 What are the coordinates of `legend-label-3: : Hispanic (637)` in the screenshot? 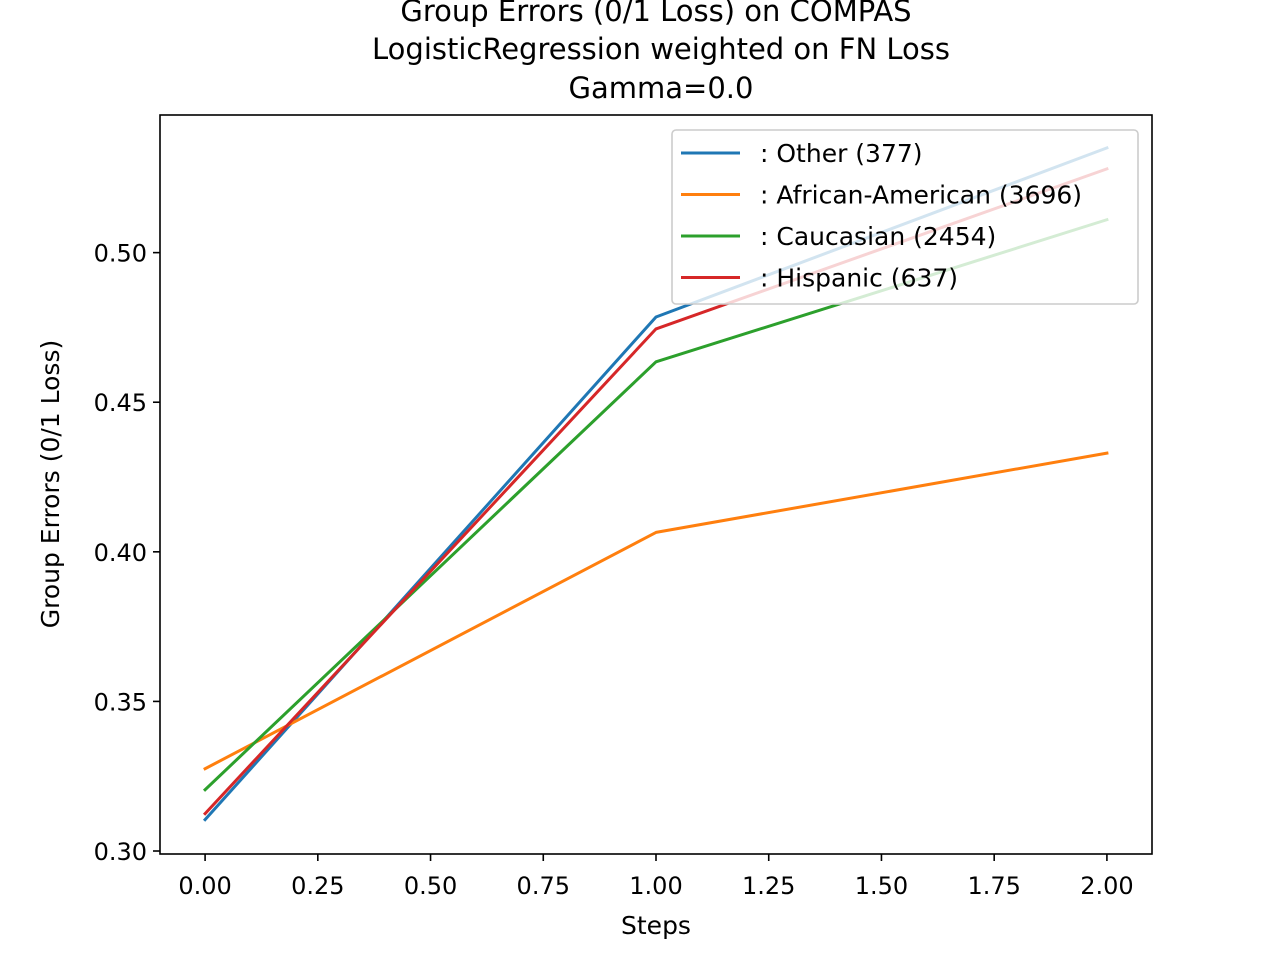 It's located at (859, 278).